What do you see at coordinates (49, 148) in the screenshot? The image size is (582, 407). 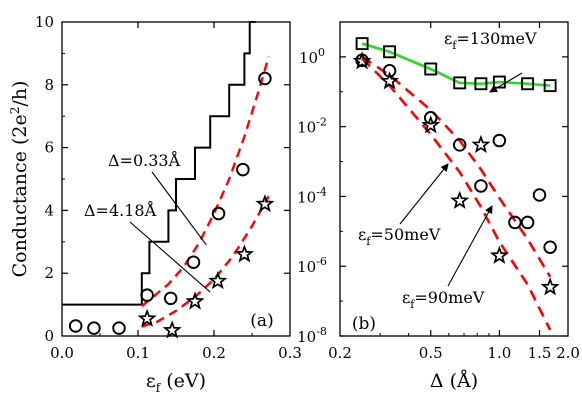 I see `panel-a-ytick-label: 6` at bounding box center [49, 148].